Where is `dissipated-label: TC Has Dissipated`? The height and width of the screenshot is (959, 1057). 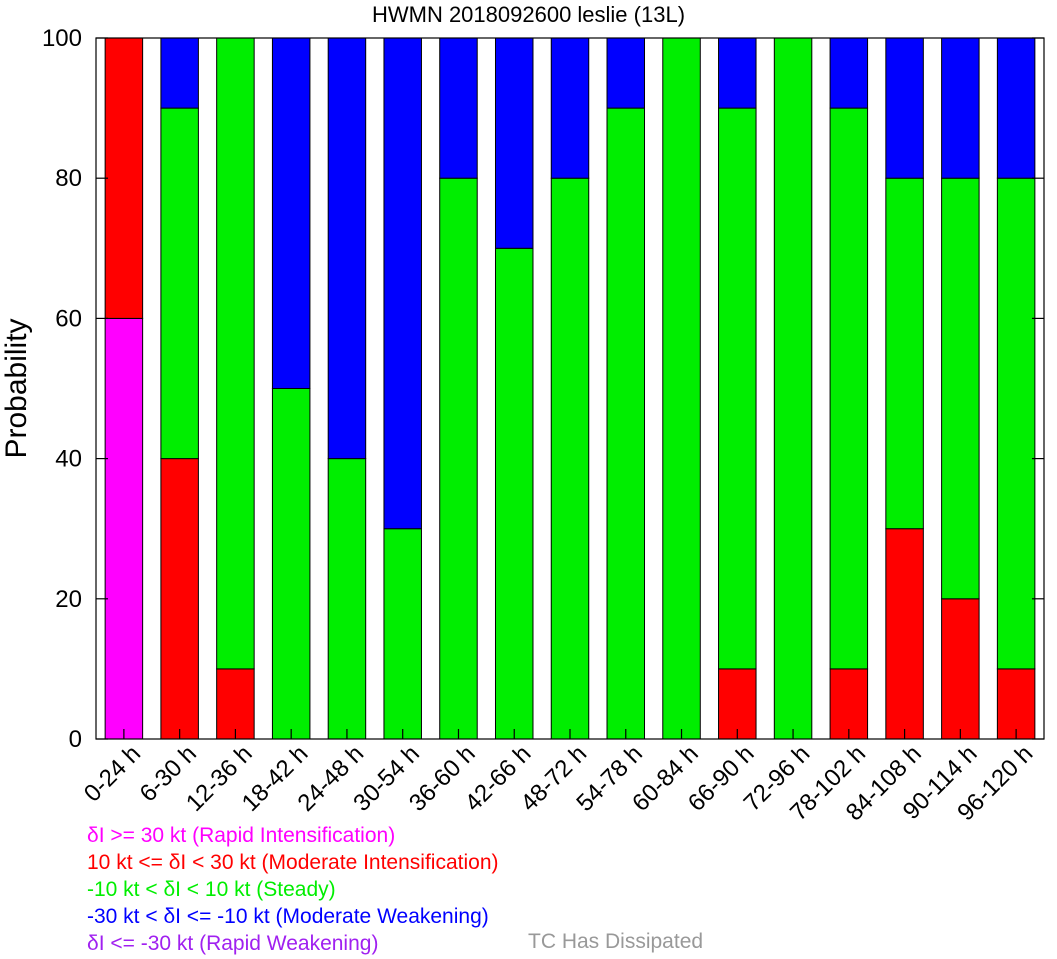 dissipated-label: TC Has Dissipated is located at coordinates (616, 941).